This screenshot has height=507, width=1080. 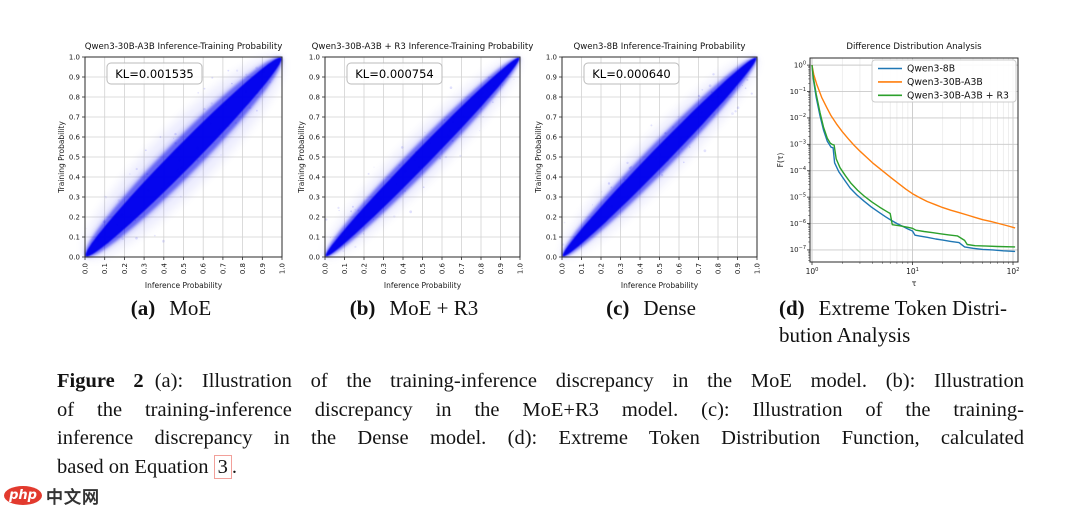 What do you see at coordinates (73, 497) in the screenshot?
I see `watermark-site-text: 中文网` at bounding box center [73, 497].